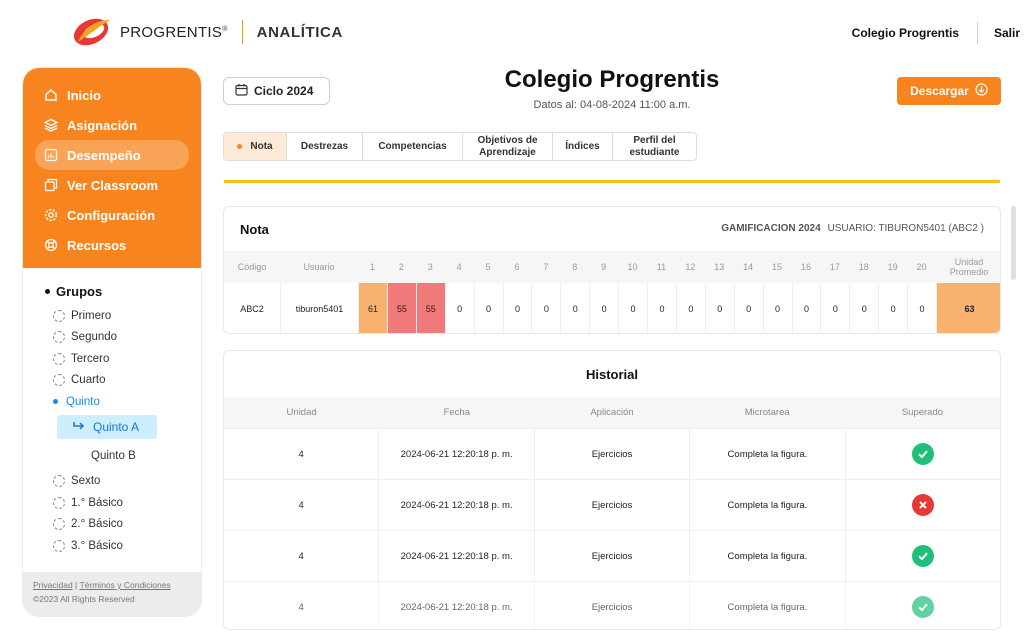 The width and height of the screenshot is (1024, 640). I want to click on sidebar-item-ver-classroom: Ver Classroom, so click(112, 185).